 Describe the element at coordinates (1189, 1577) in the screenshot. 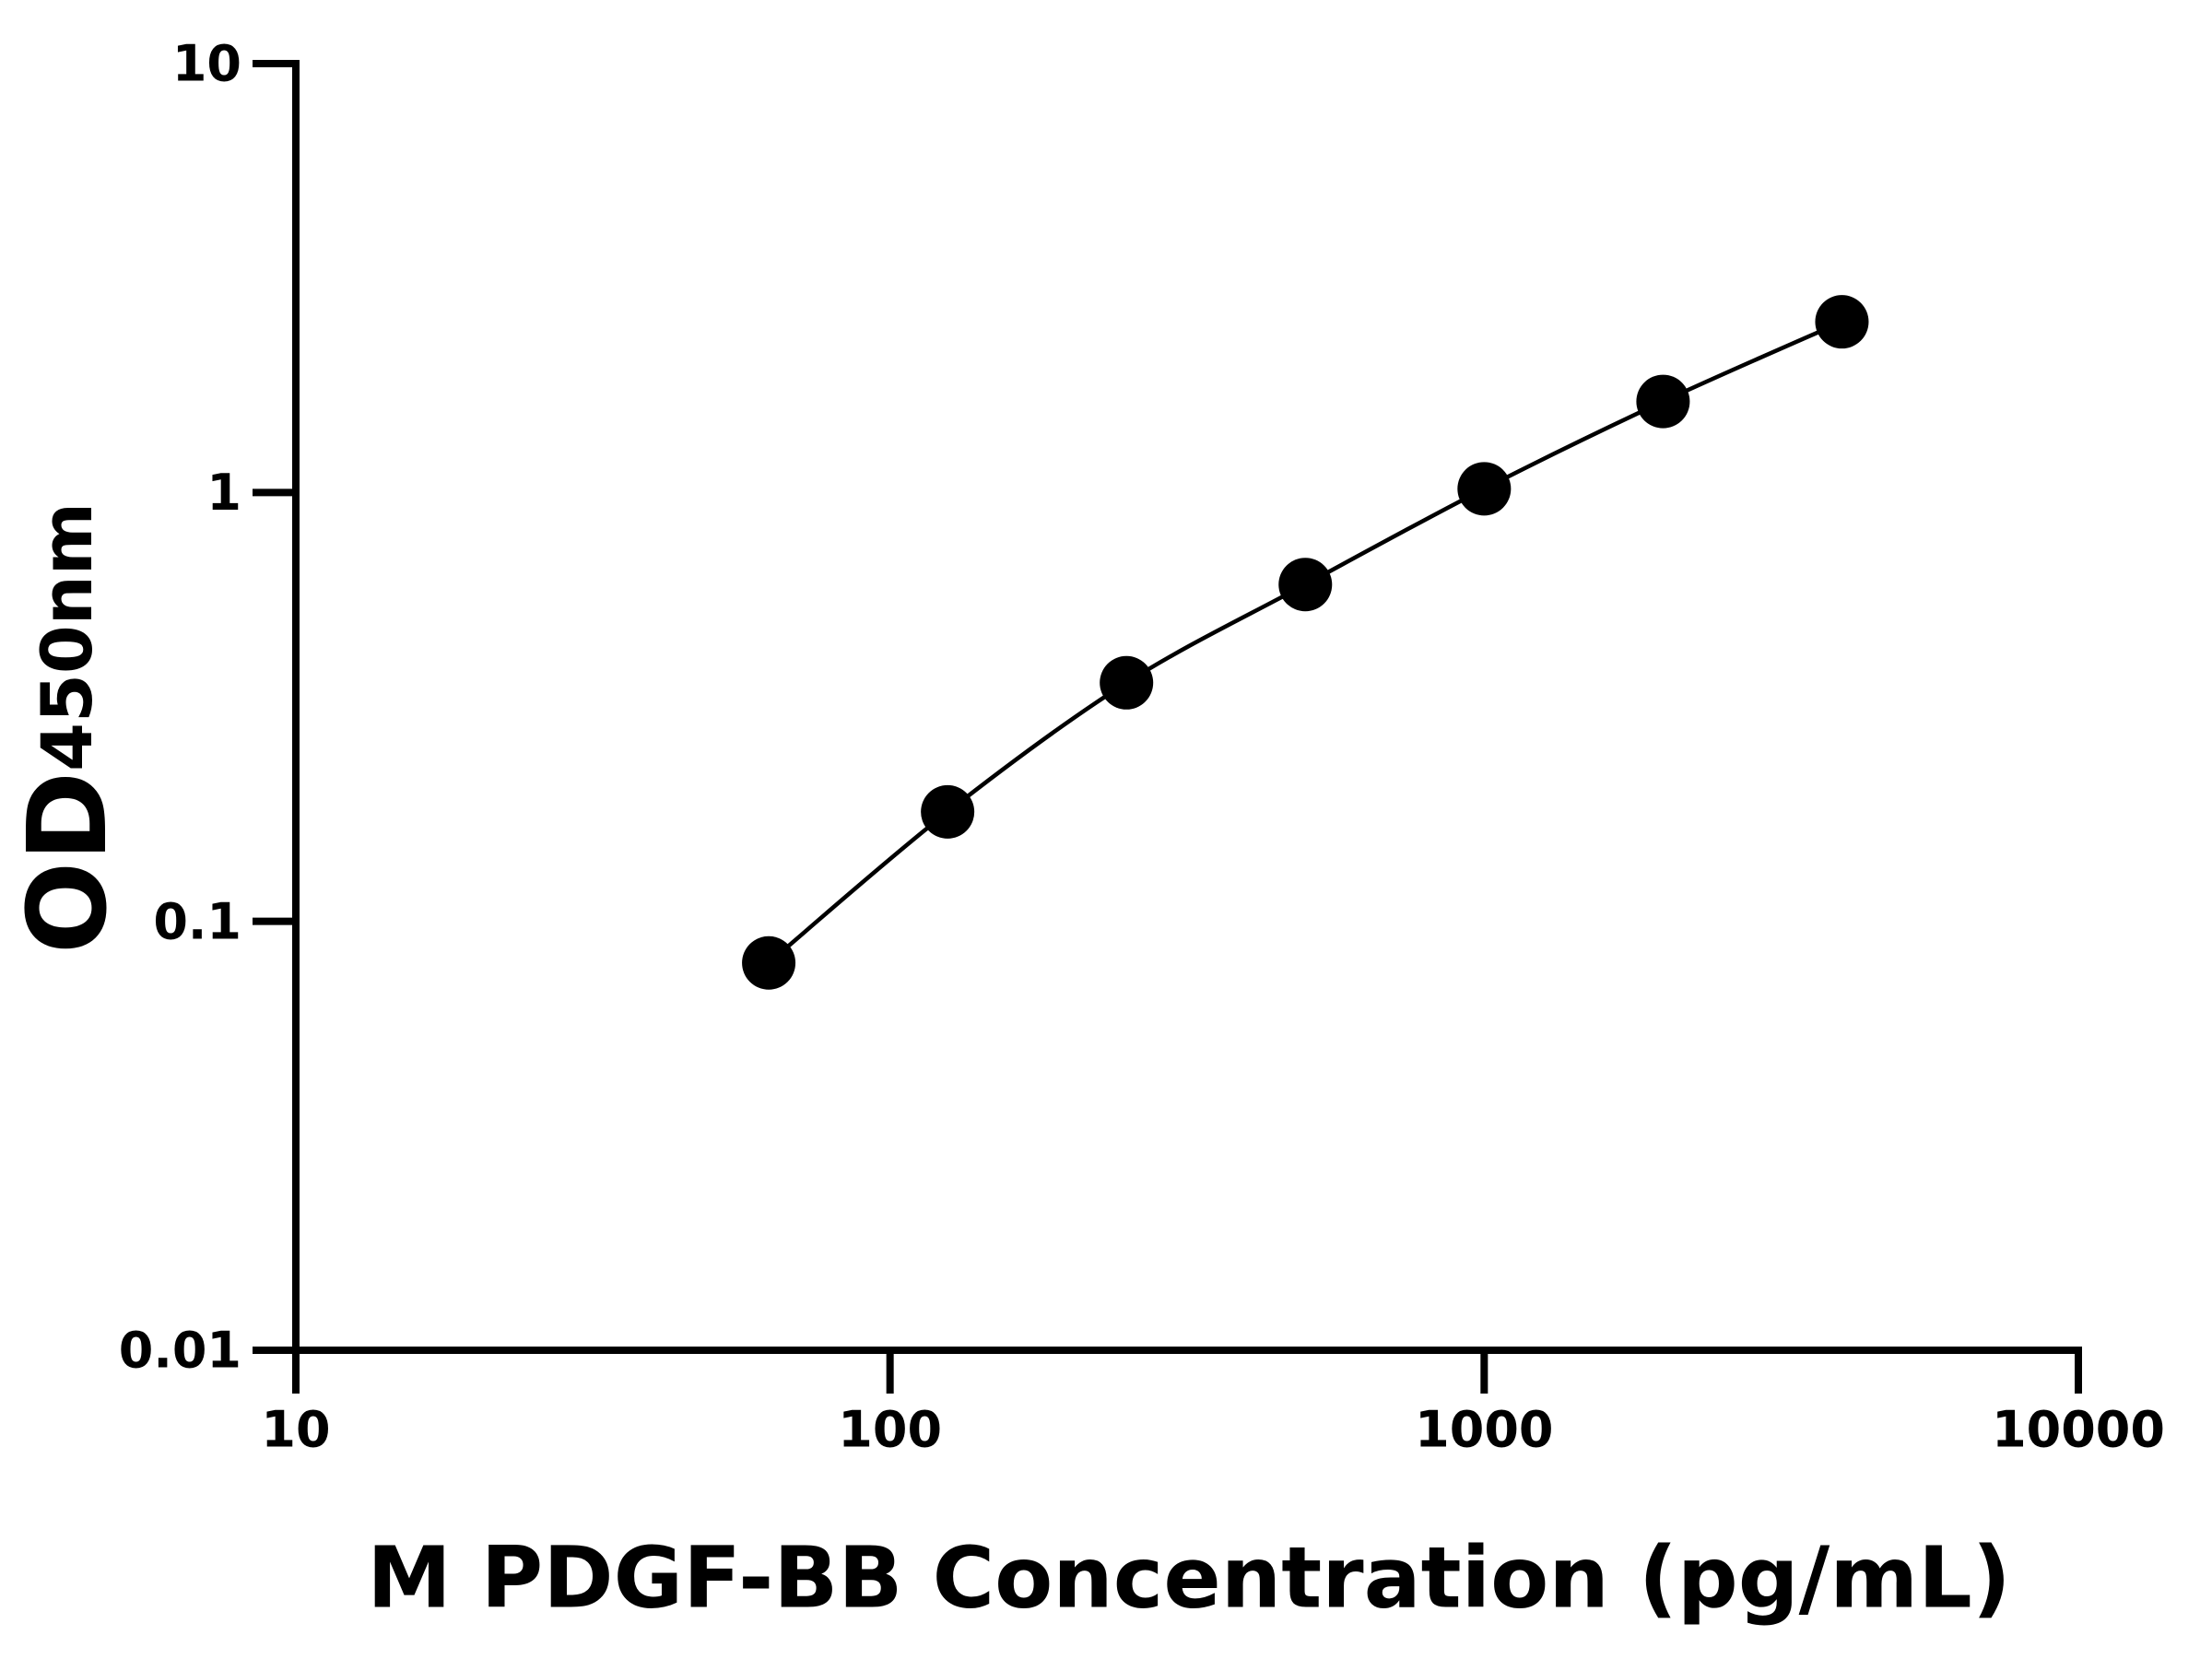

I see `x-axis-label: M PDGF-BB Concentration (pg/mL)` at that location.